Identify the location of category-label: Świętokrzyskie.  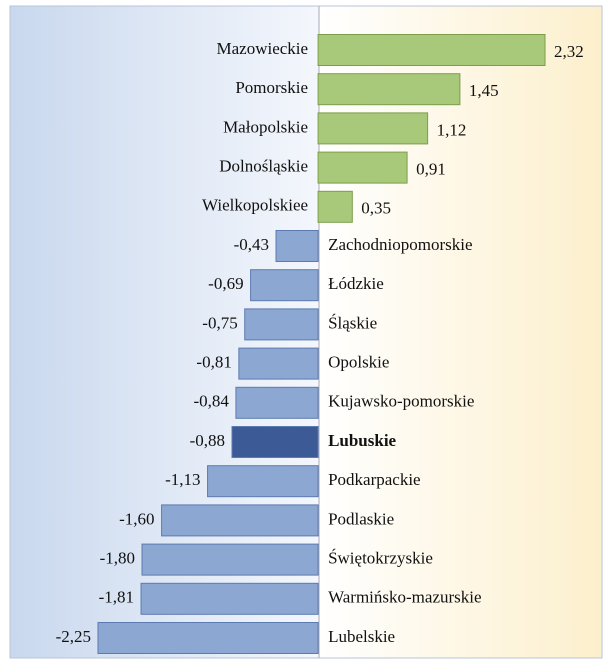
(380, 558).